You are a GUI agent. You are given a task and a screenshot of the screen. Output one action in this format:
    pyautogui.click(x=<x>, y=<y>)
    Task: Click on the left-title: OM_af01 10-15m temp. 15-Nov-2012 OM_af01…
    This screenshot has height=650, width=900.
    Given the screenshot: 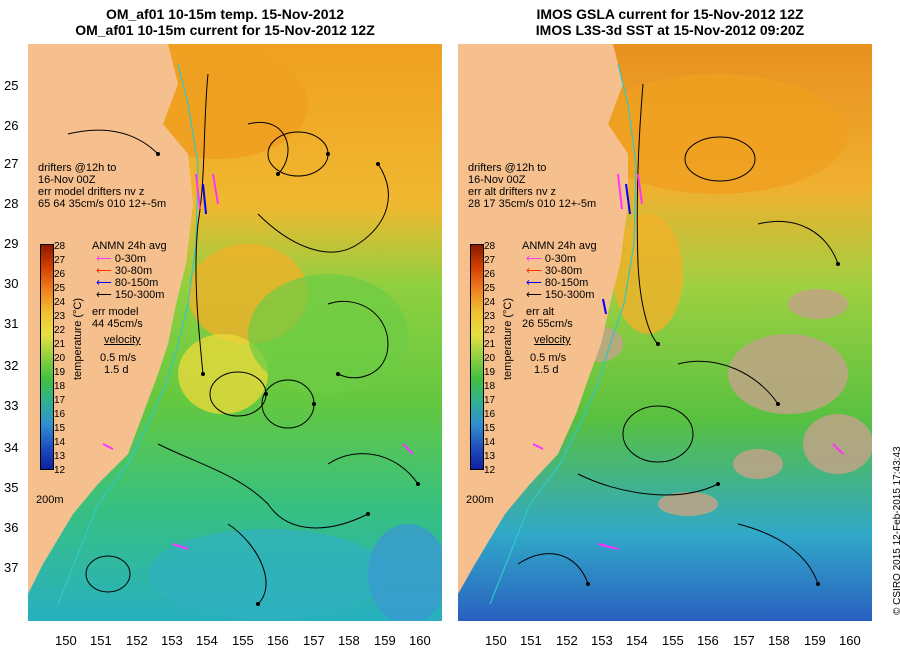 What is the action you would take?
    pyautogui.click(x=225, y=22)
    